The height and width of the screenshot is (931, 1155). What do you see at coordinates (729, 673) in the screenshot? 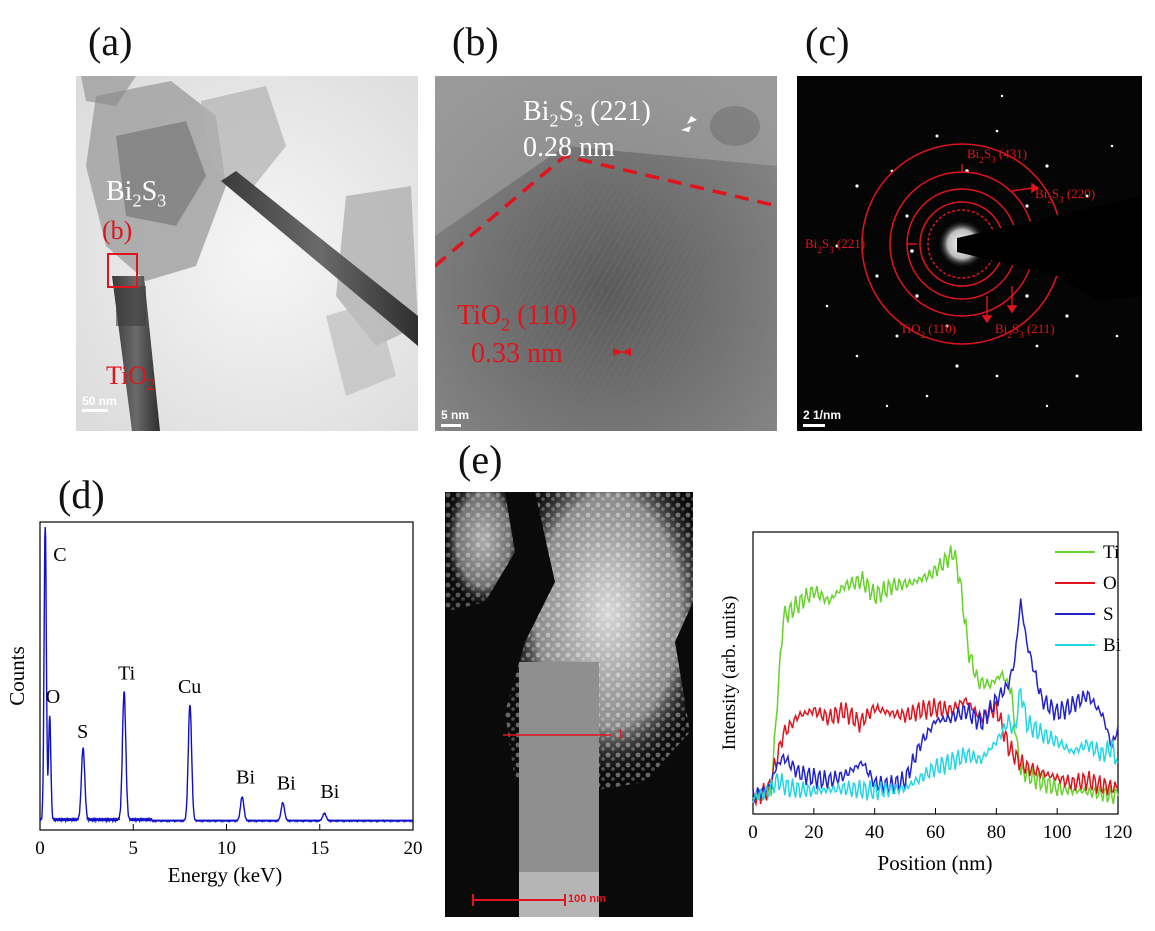
I see `line-scan-y-axis-label: Intensity (arb. units)` at bounding box center [729, 673].